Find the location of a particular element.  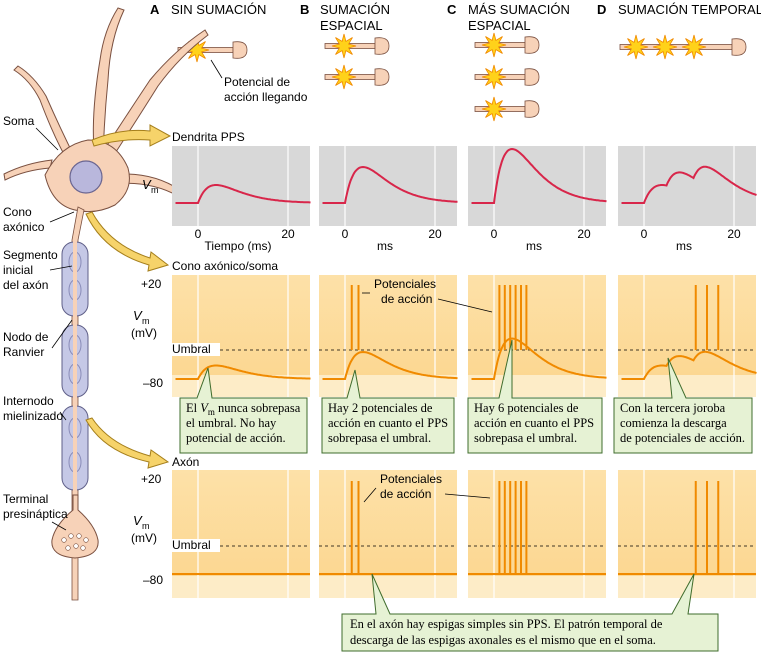

column-header-c: C MÁS SUMACIÓN ESPACIAL is located at coordinates (508, 17).